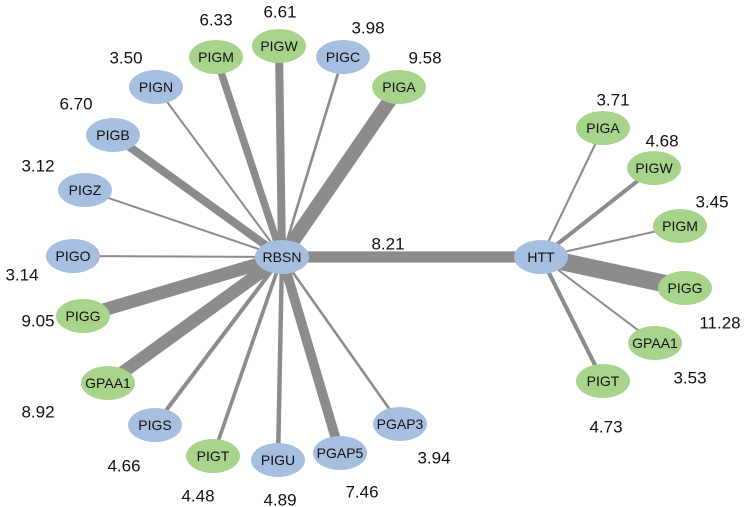  I want to click on edge-rbsn-pigz, so click(183, 223).